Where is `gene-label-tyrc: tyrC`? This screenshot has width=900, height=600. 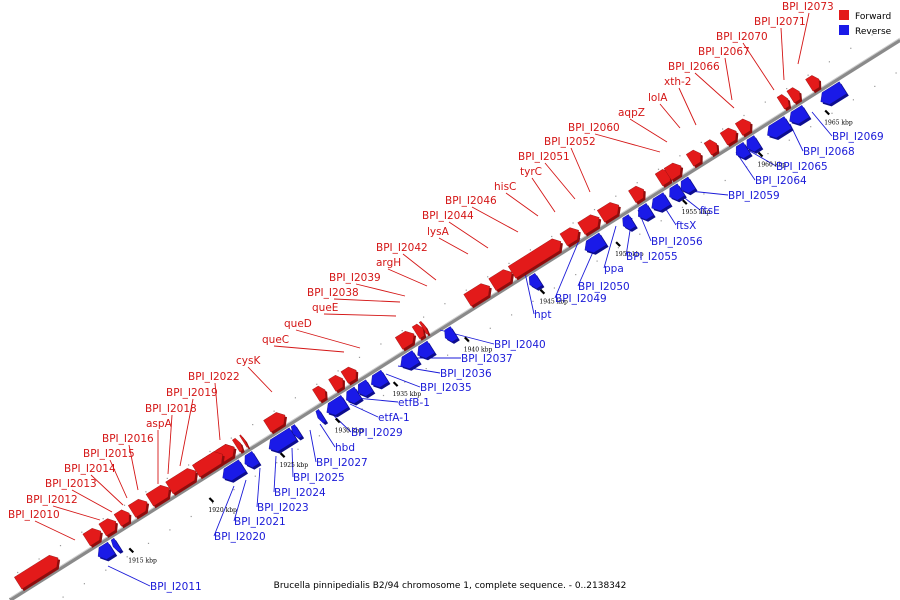
gene-label-tyrc: tyrC is located at coordinates (531, 172).